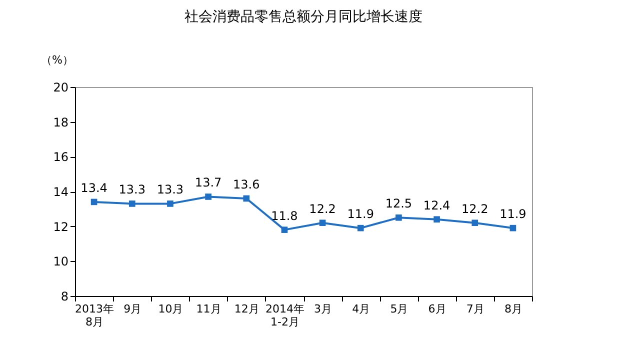 This screenshot has height=337, width=640. Describe the element at coordinates (246, 184) in the screenshot. I see `data-label: 13.6` at that location.